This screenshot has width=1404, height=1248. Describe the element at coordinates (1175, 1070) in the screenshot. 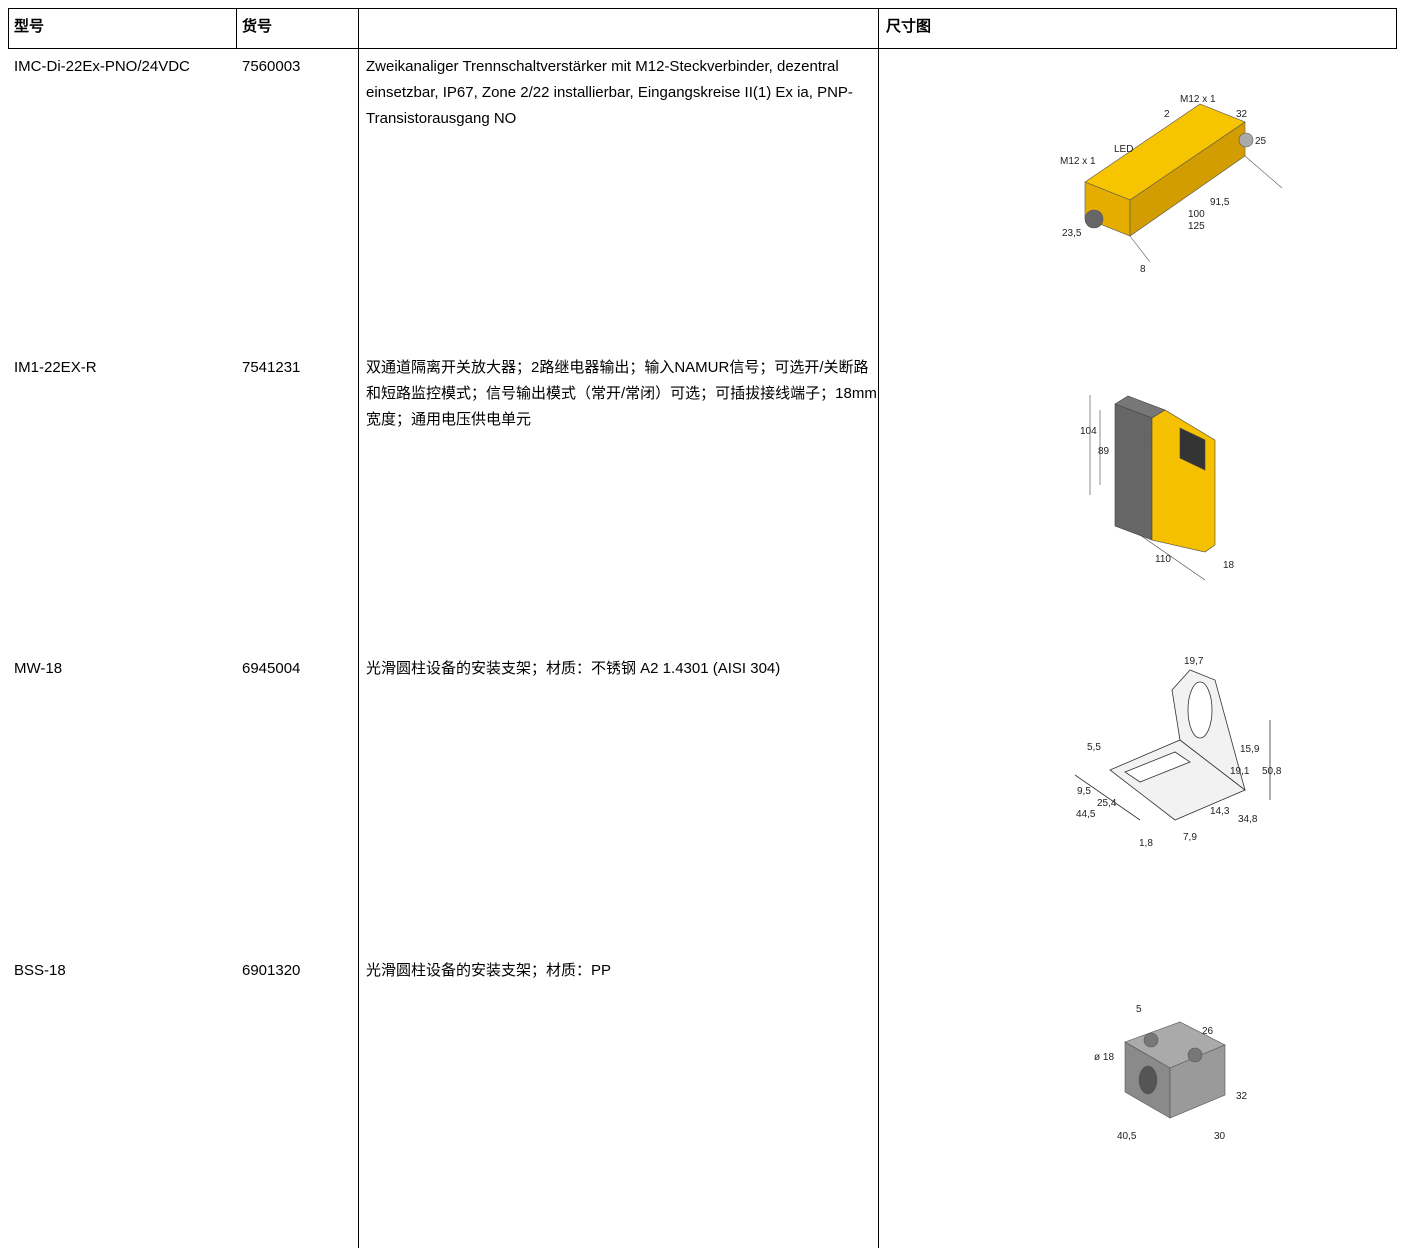

I see `drawing-clamp` at that location.